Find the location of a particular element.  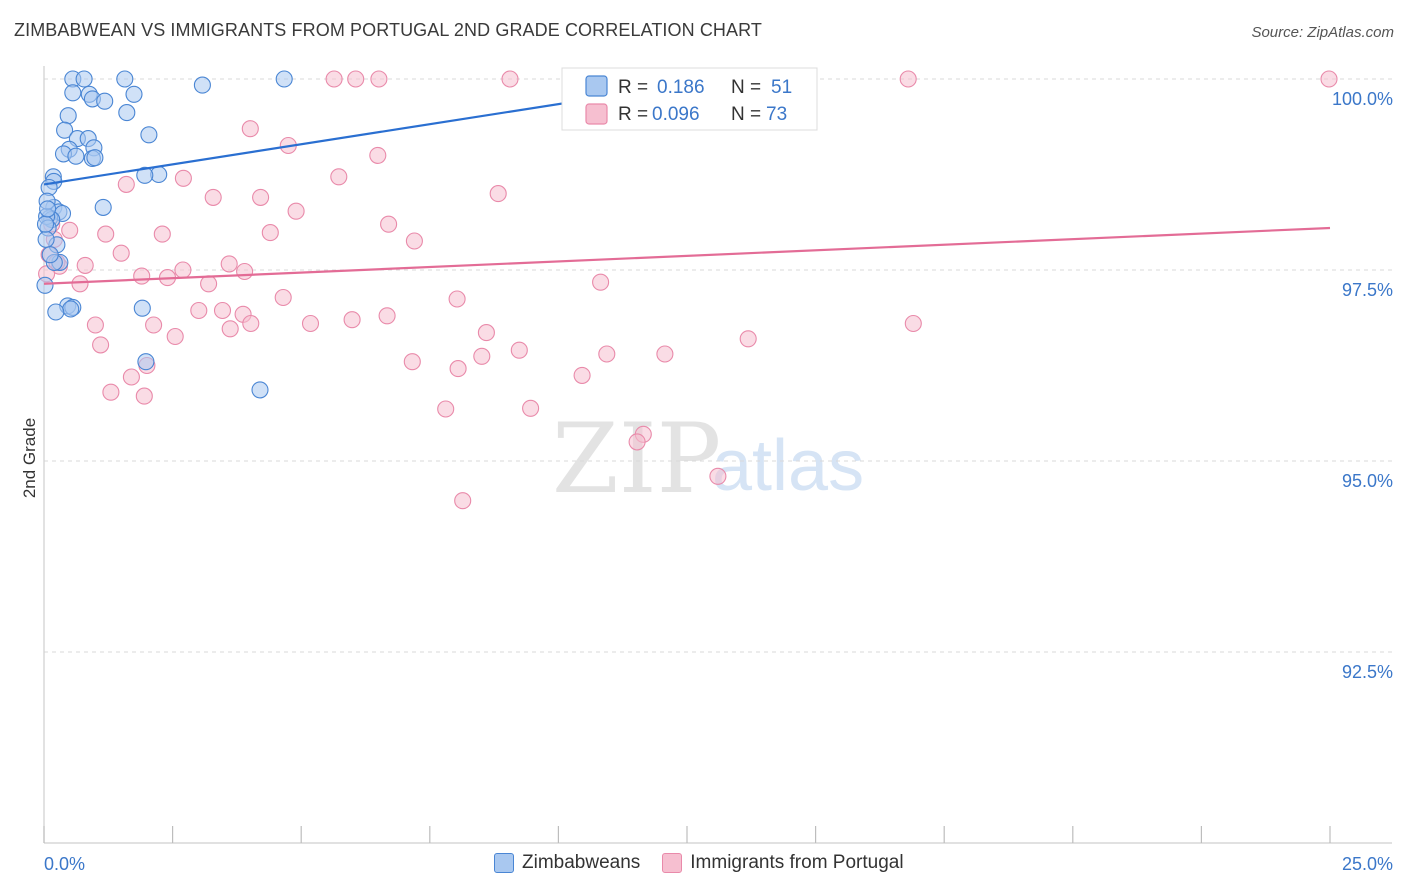

legend-r-value-2: 0.096 is located at coordinates (676, 114).